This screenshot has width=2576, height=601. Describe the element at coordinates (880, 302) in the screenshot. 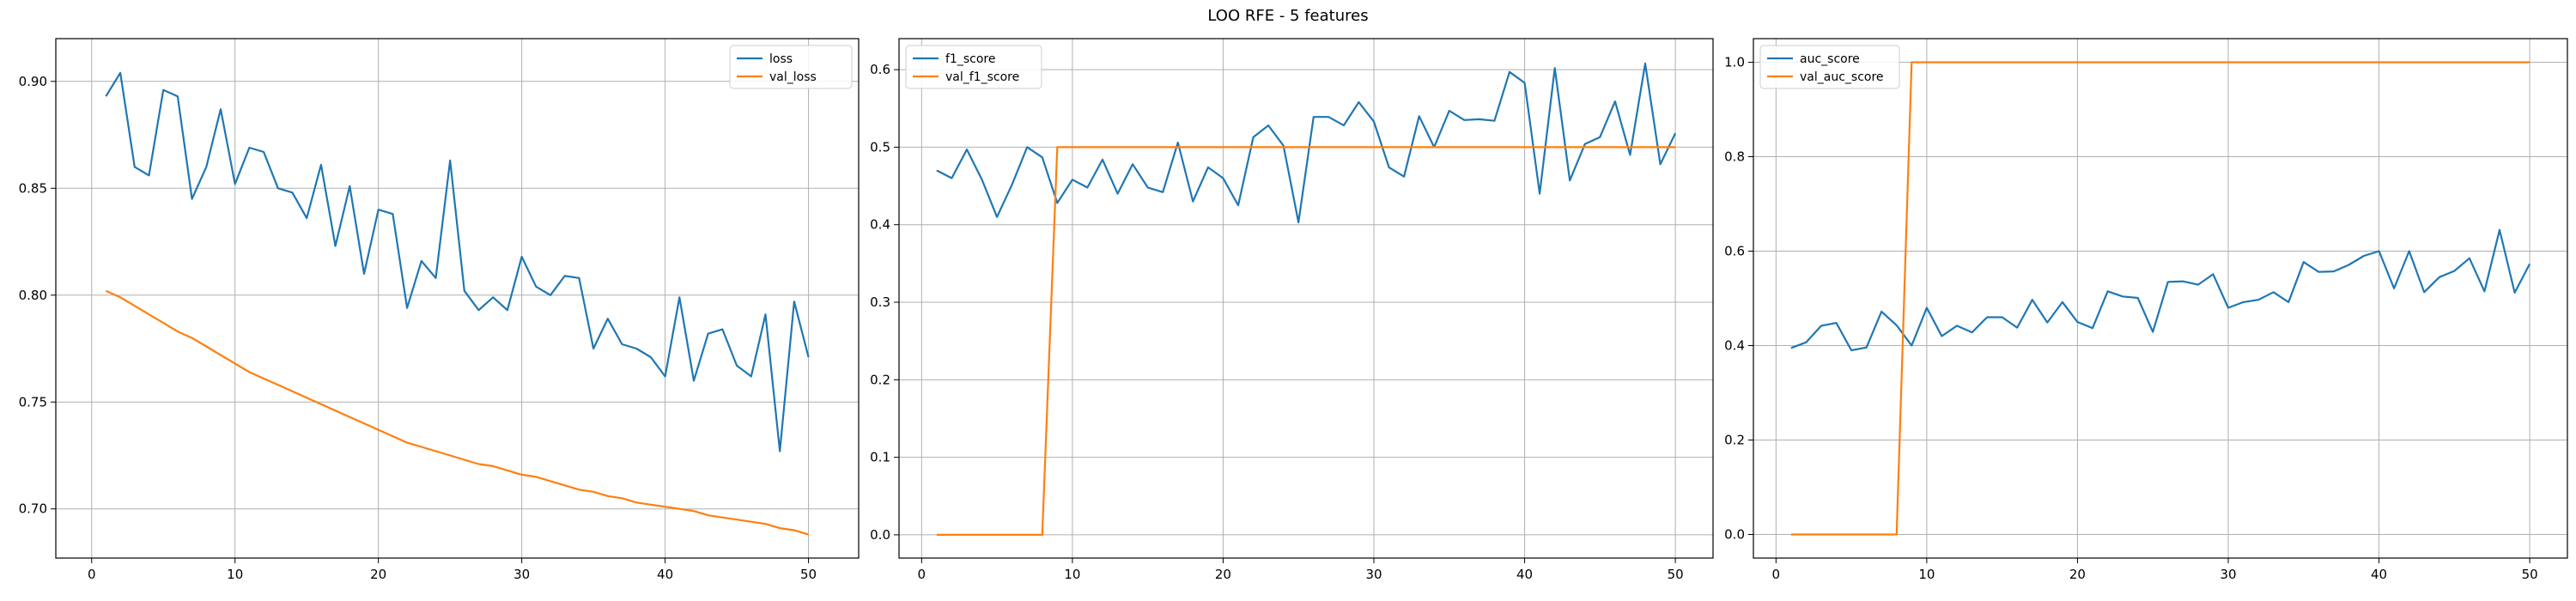

I see `y-tick-label: 0.3` at that location.